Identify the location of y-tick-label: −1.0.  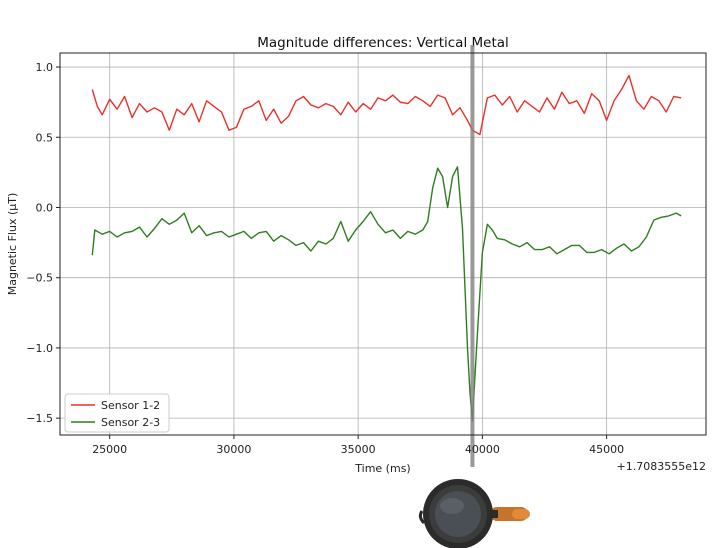
(39, 348).